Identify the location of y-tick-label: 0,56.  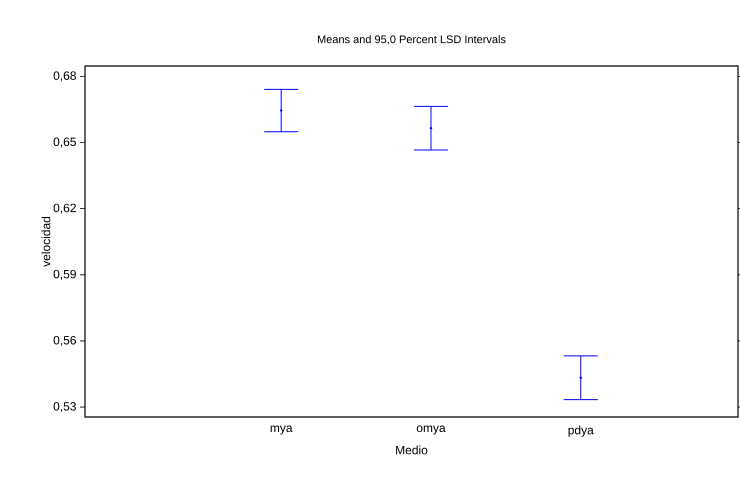
(65, 341).